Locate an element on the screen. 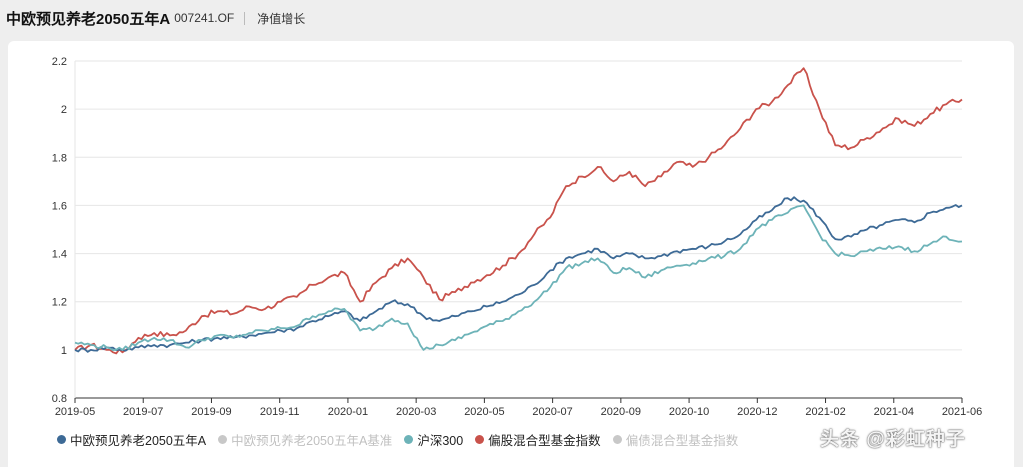  x-tick-label: 2020-05 is located at coordinates (484, 412).